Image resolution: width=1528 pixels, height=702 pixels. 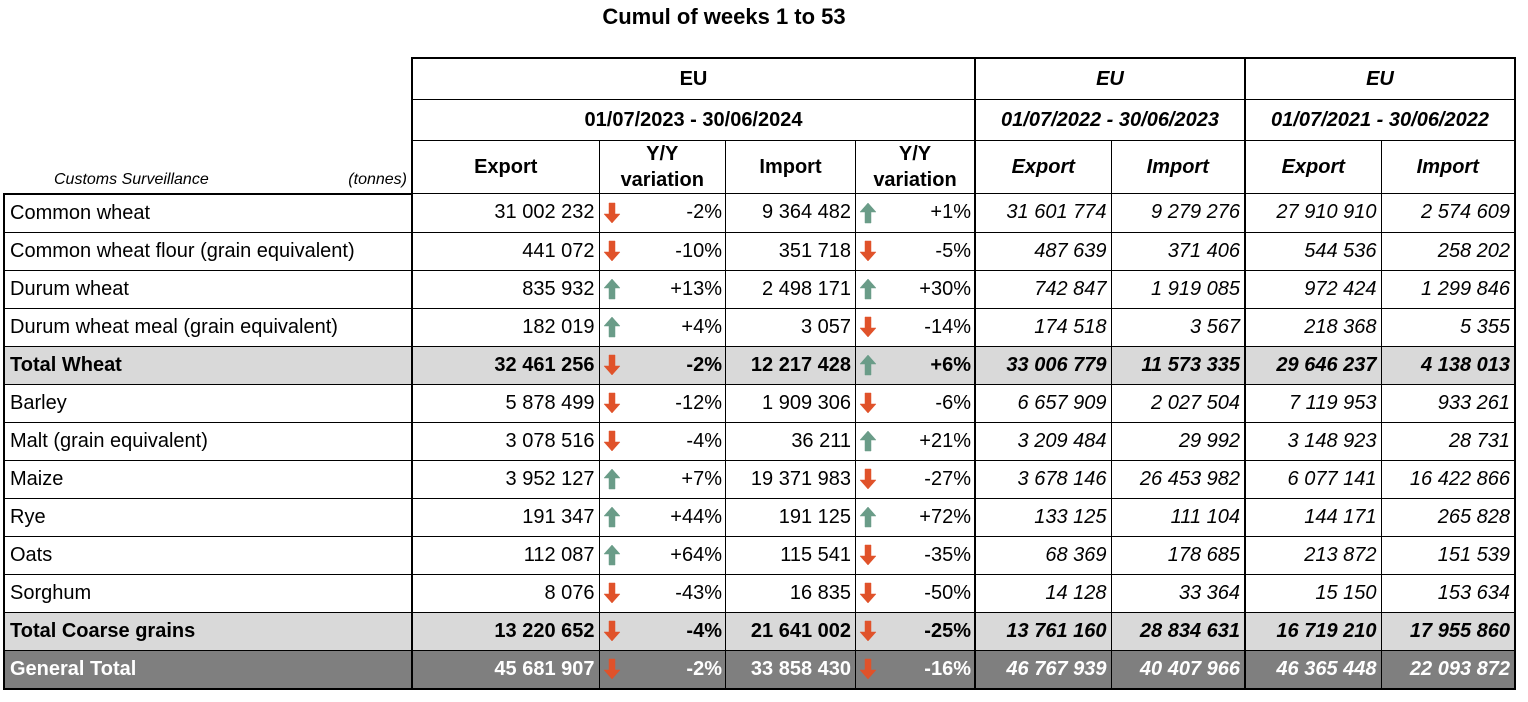 What do you see at coordinates (1043, 669) in the screenshot?
I see `export-2022-value: 46 767 939` at bounding box center [1043, 669].